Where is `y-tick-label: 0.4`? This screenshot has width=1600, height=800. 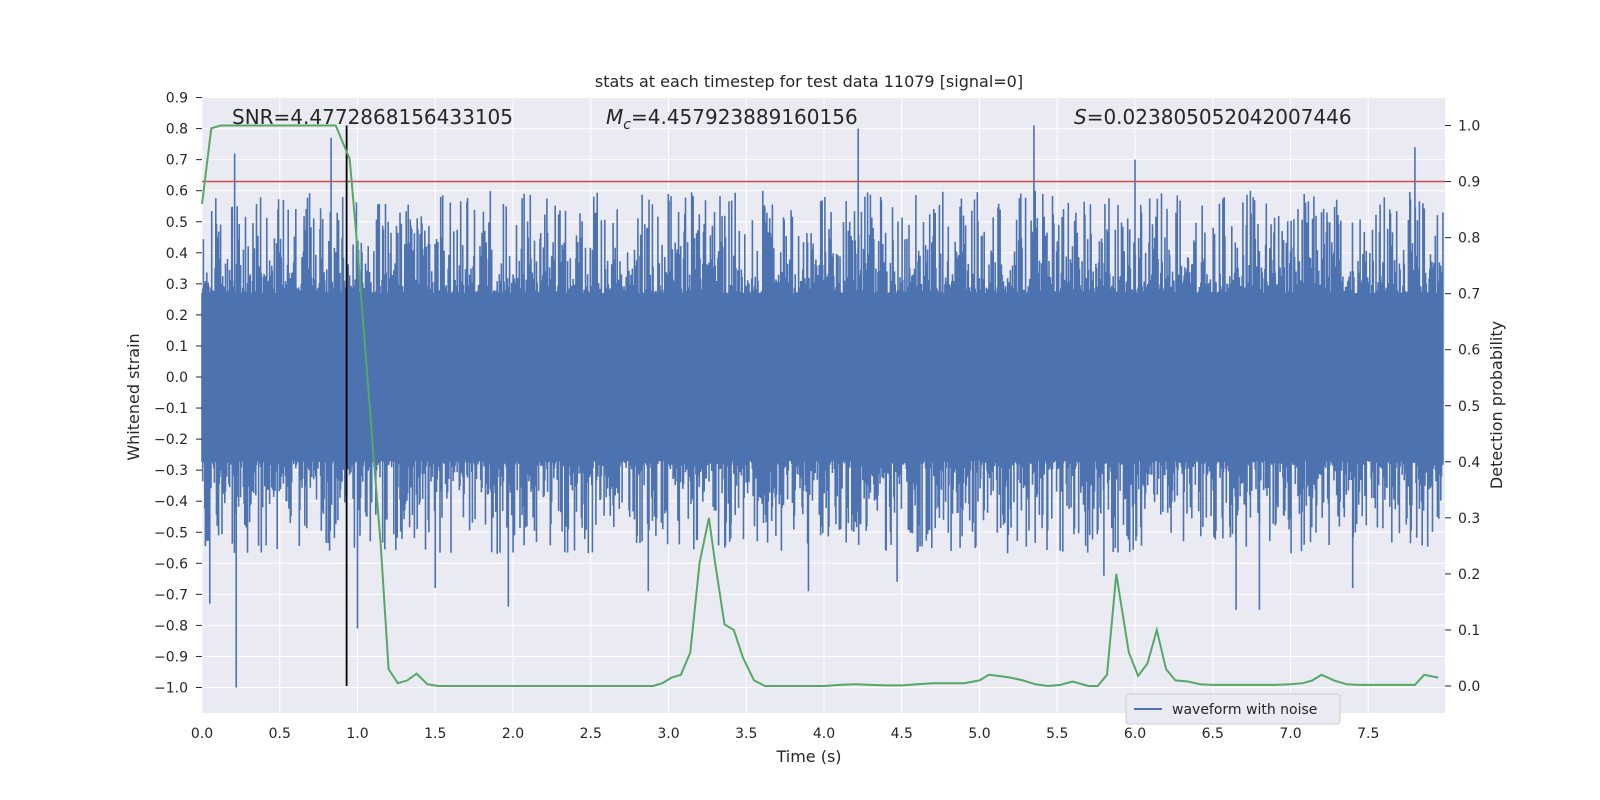
y-tick-label: 0.4 is located at coordinates (177, 254).